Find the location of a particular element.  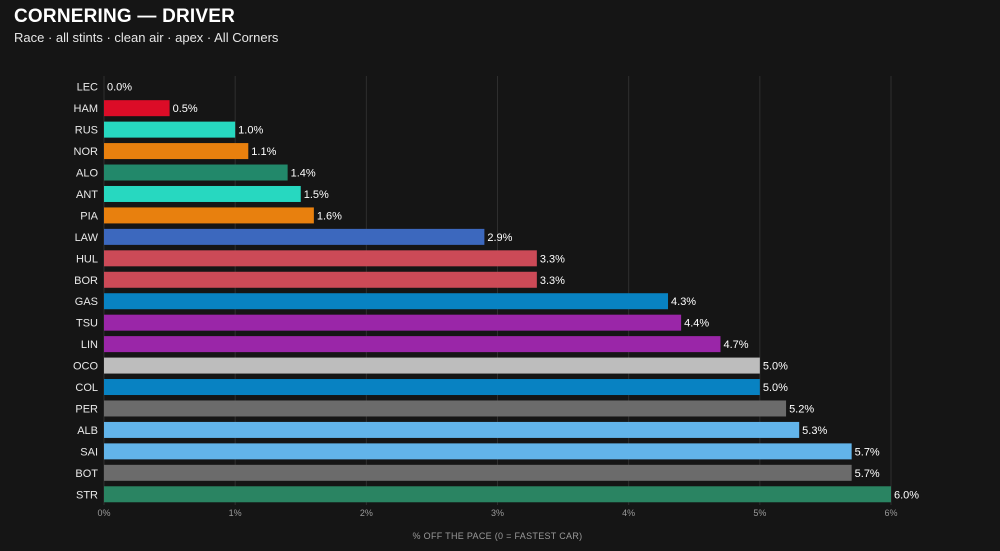

category-label-bor: BOR is located at coordinates (86, 281).